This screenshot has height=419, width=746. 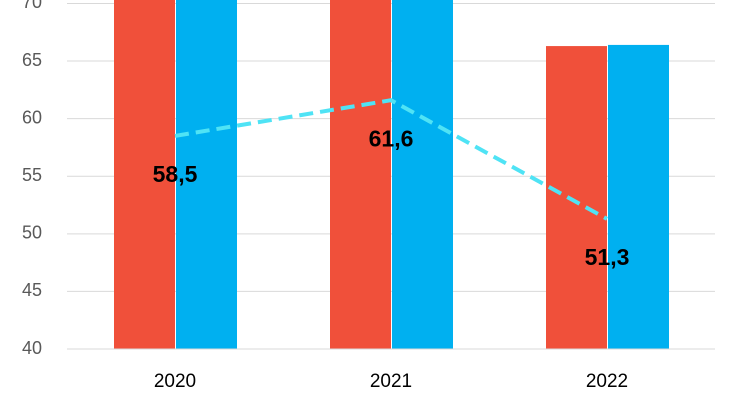 I want to click on y-tick-label: 40, so click(x=32, y=348).